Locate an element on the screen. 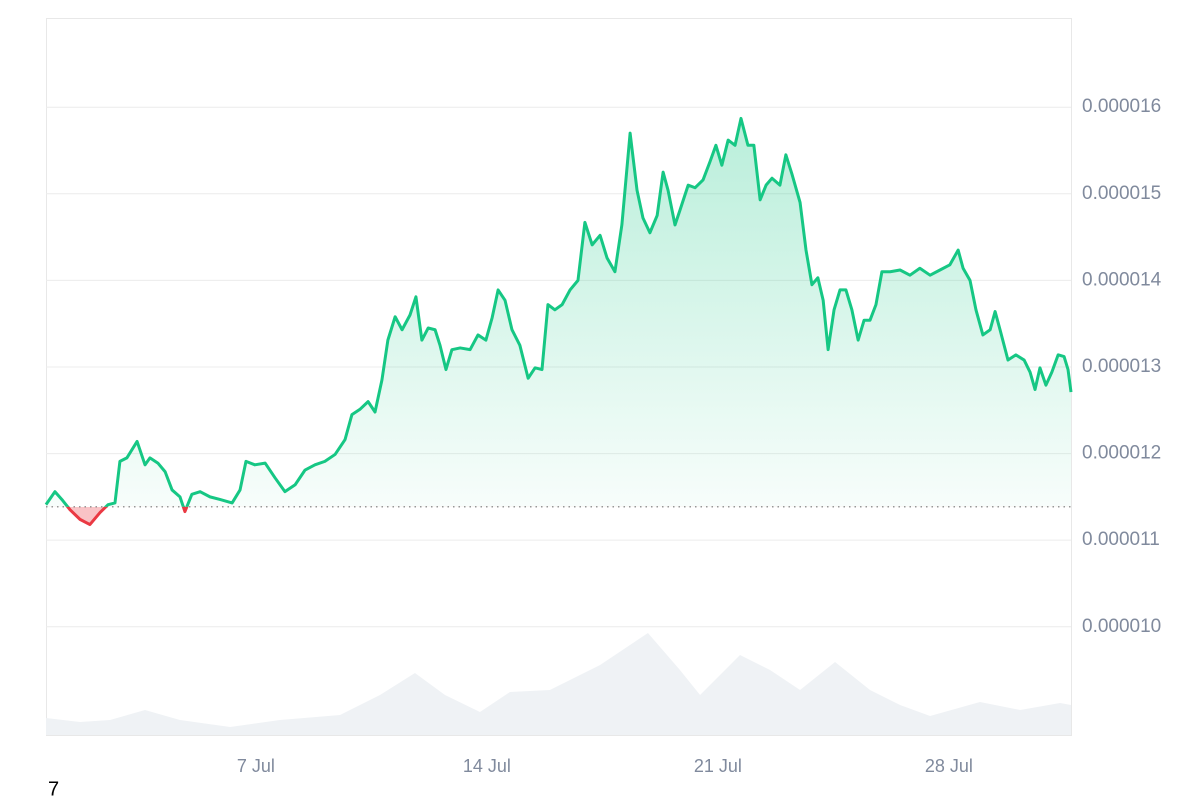 The height and width of the screenshot is (800, 1200). y-tick-label: 0.000015 is located at coordinates (1121, 193).